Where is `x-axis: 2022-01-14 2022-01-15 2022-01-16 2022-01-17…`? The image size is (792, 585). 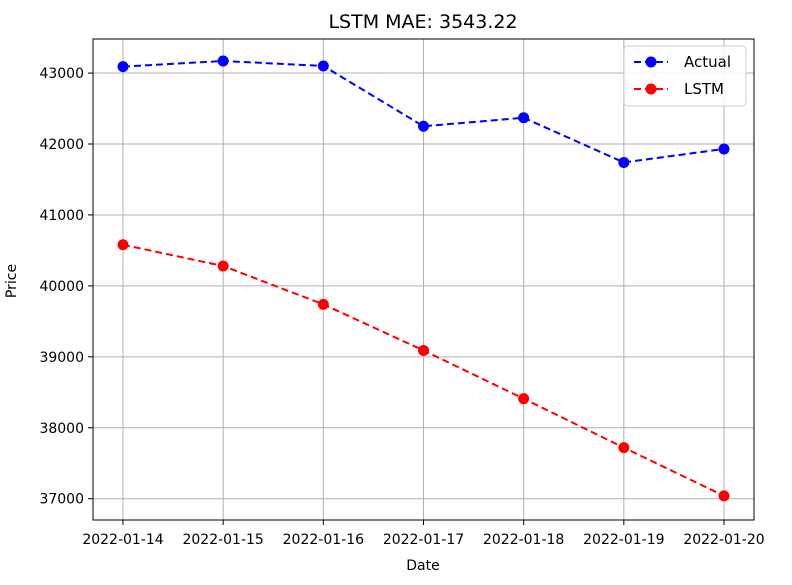
x-axis: 2022-01-14 2022-01-15 2022-01-16 2022-01-17… is located at coordinates (423, 534).